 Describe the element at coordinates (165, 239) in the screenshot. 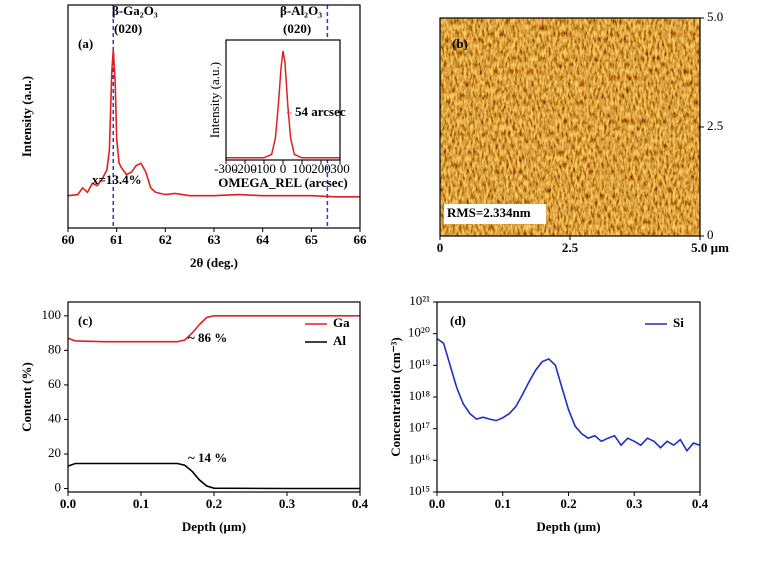

I see `x-tick-label: 62` at that location.